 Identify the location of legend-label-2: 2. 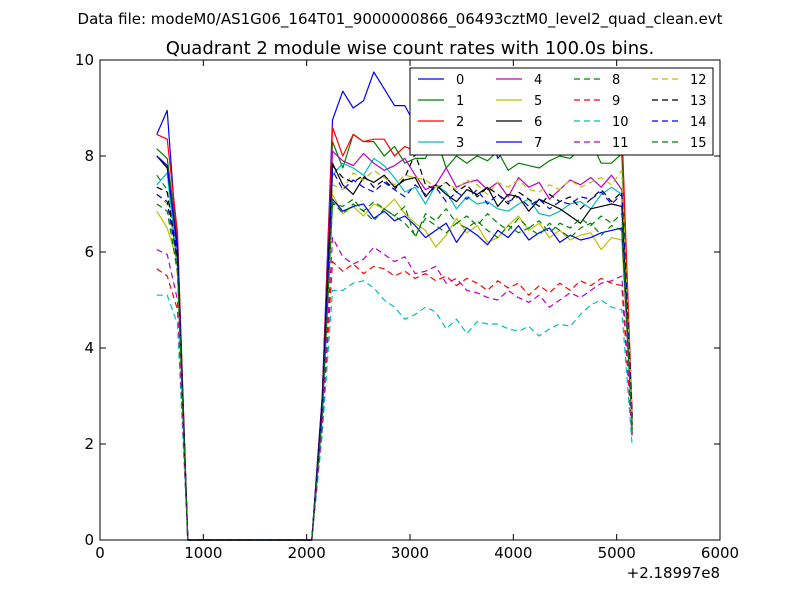
(460, 122).